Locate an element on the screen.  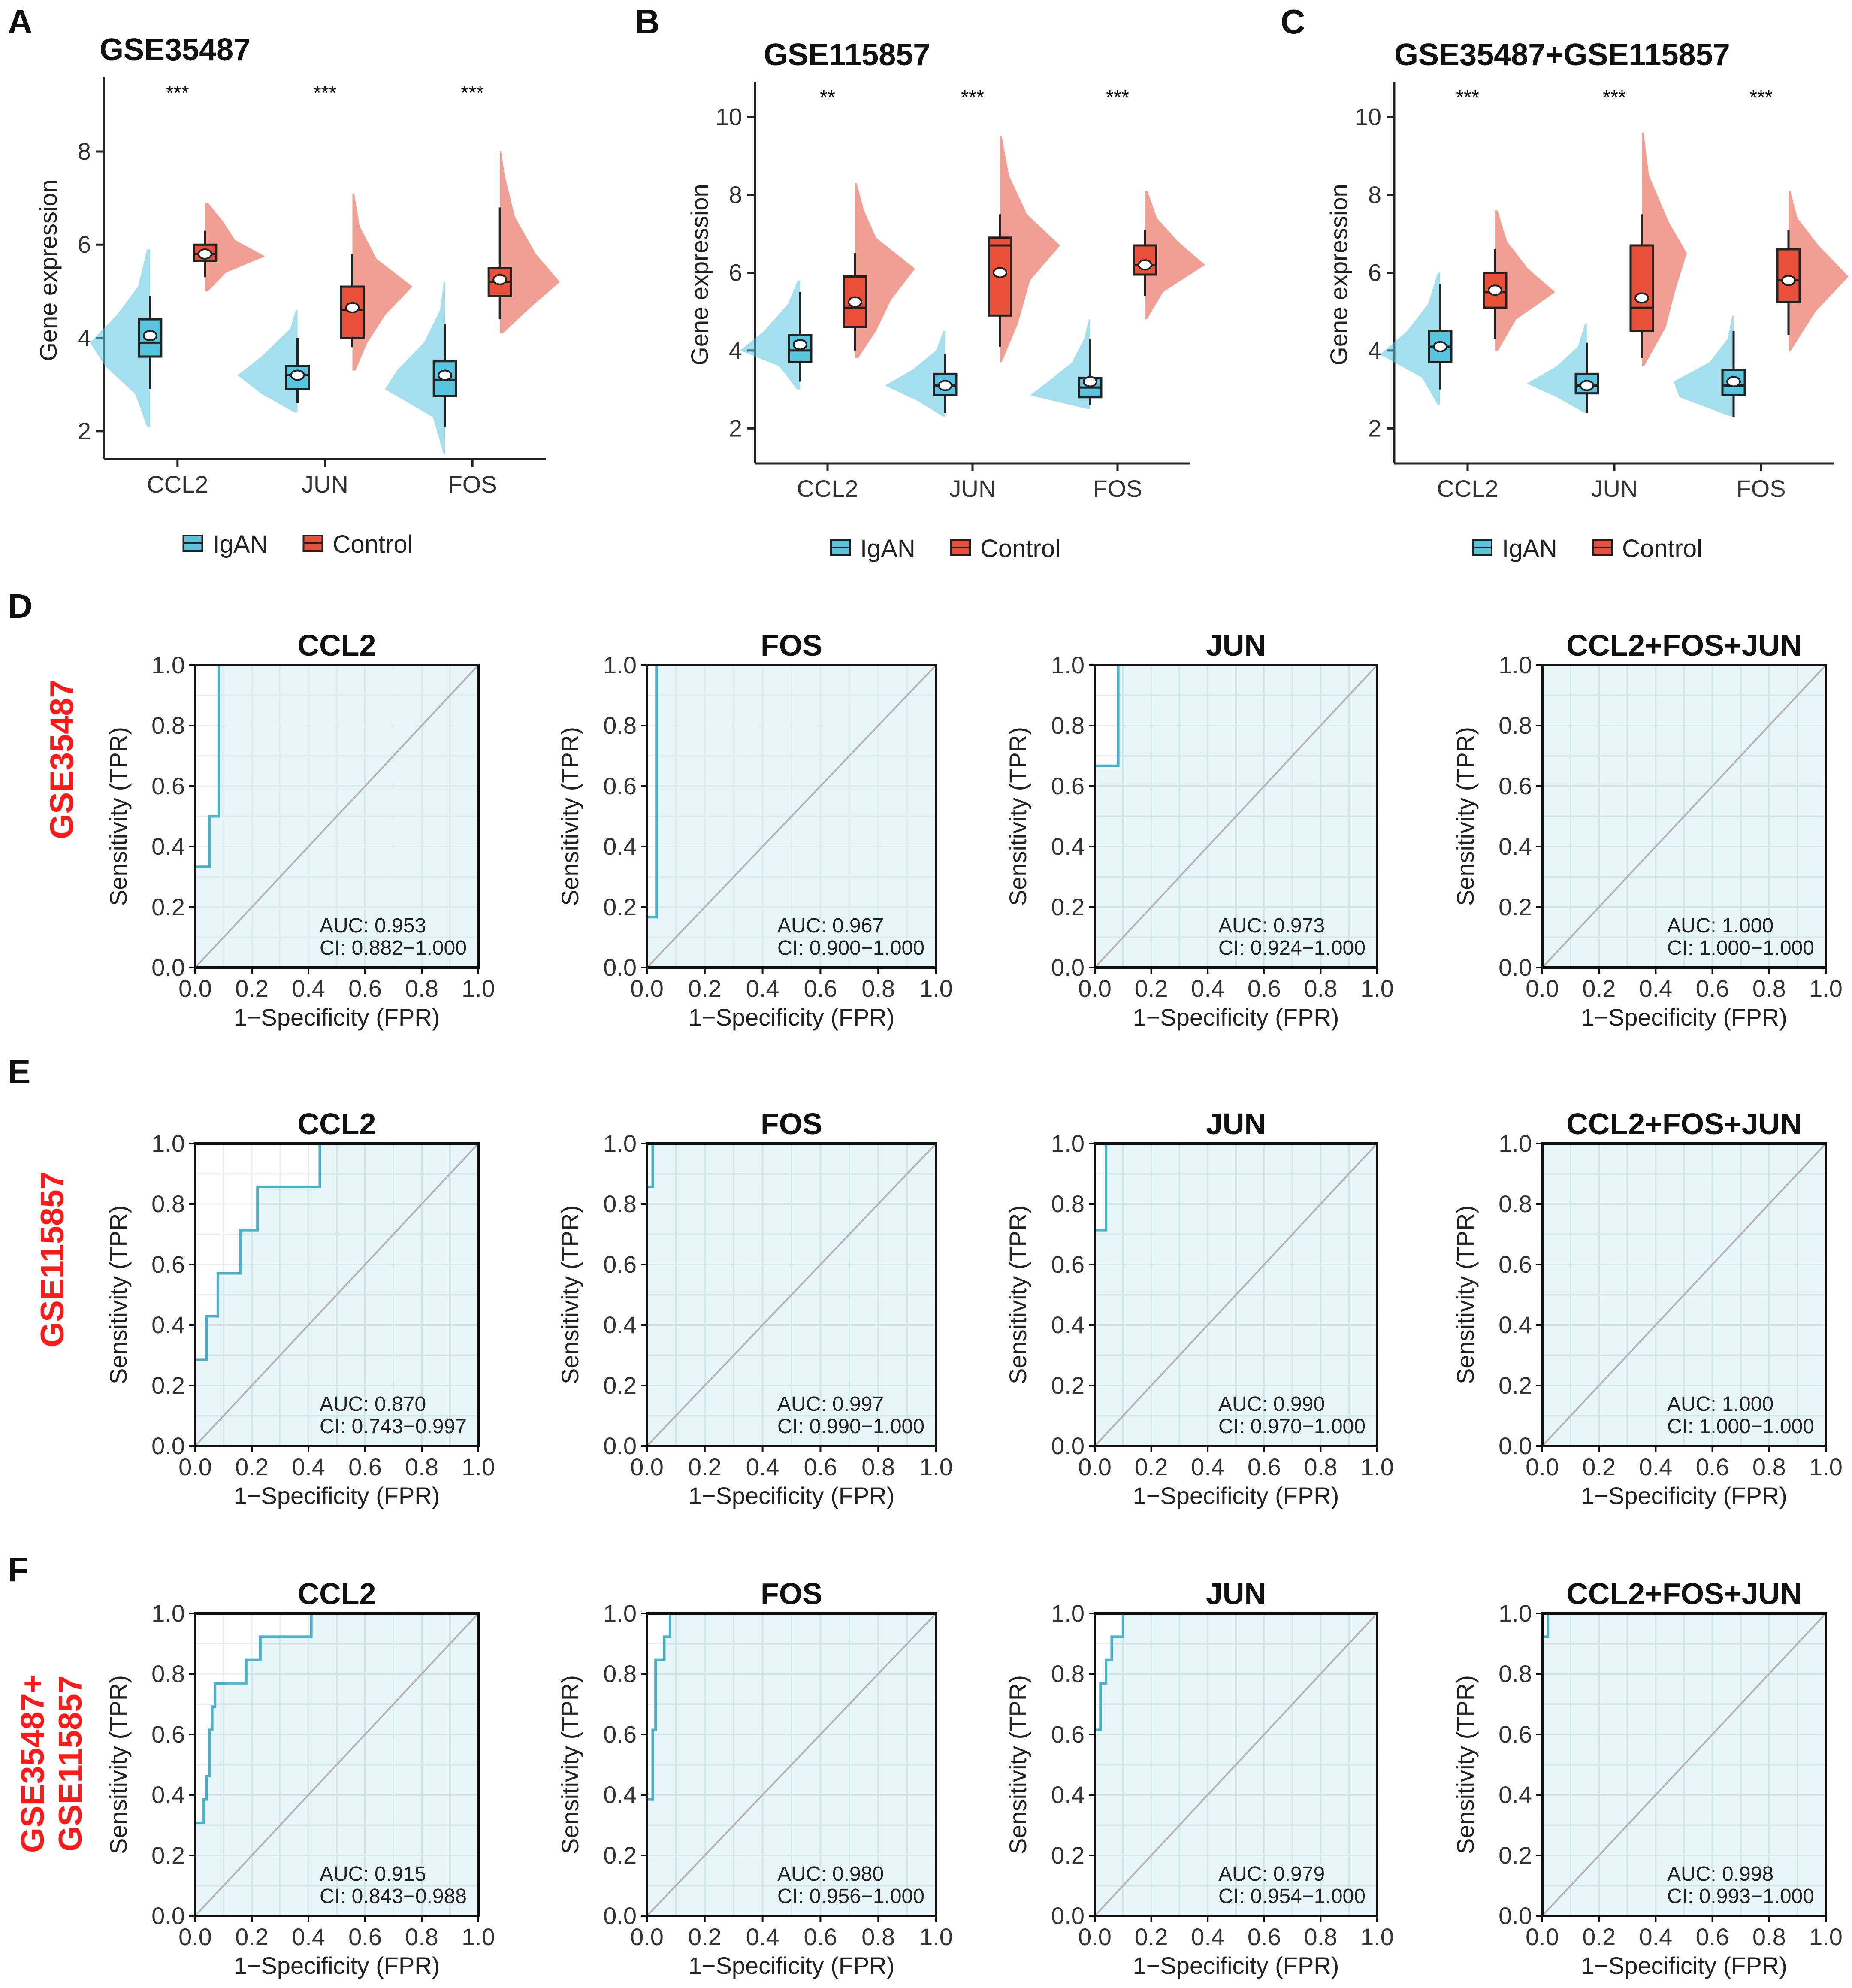
x-tick-label: CCL2 is located at coordinates (827, 488).